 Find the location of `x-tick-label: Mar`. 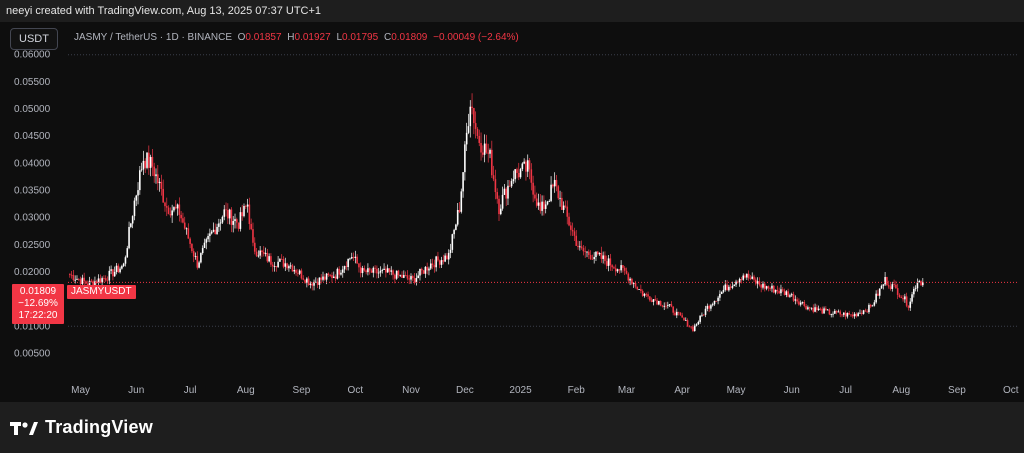

x-tick-label: Mar is located at coordinates (627, 390).